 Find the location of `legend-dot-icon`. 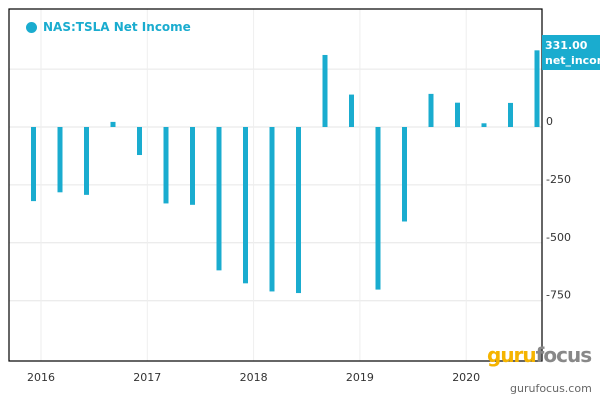

legend-dot-icon is located at coordinates (31, 27).